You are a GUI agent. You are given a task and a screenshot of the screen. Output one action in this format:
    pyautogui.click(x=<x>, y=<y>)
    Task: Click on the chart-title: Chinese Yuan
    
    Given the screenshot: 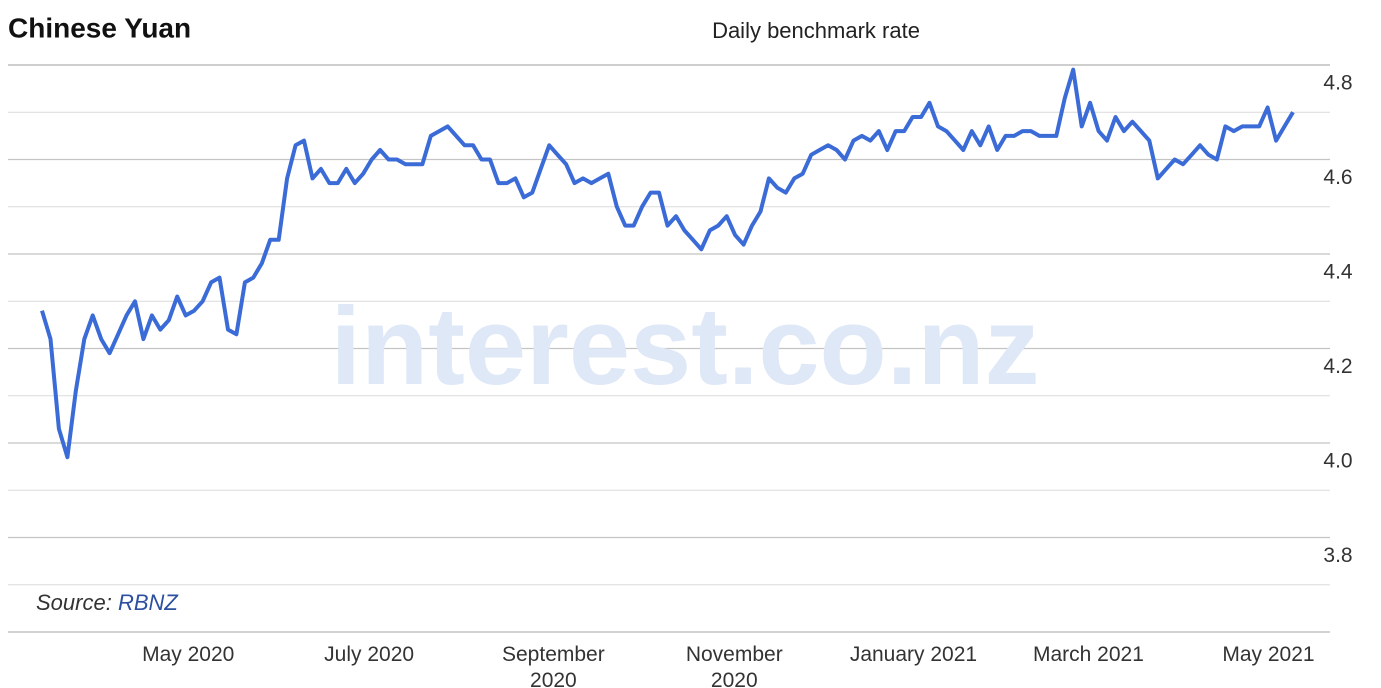 What is the action you would take?
    pyautogui.click(x=99, y=27)
    